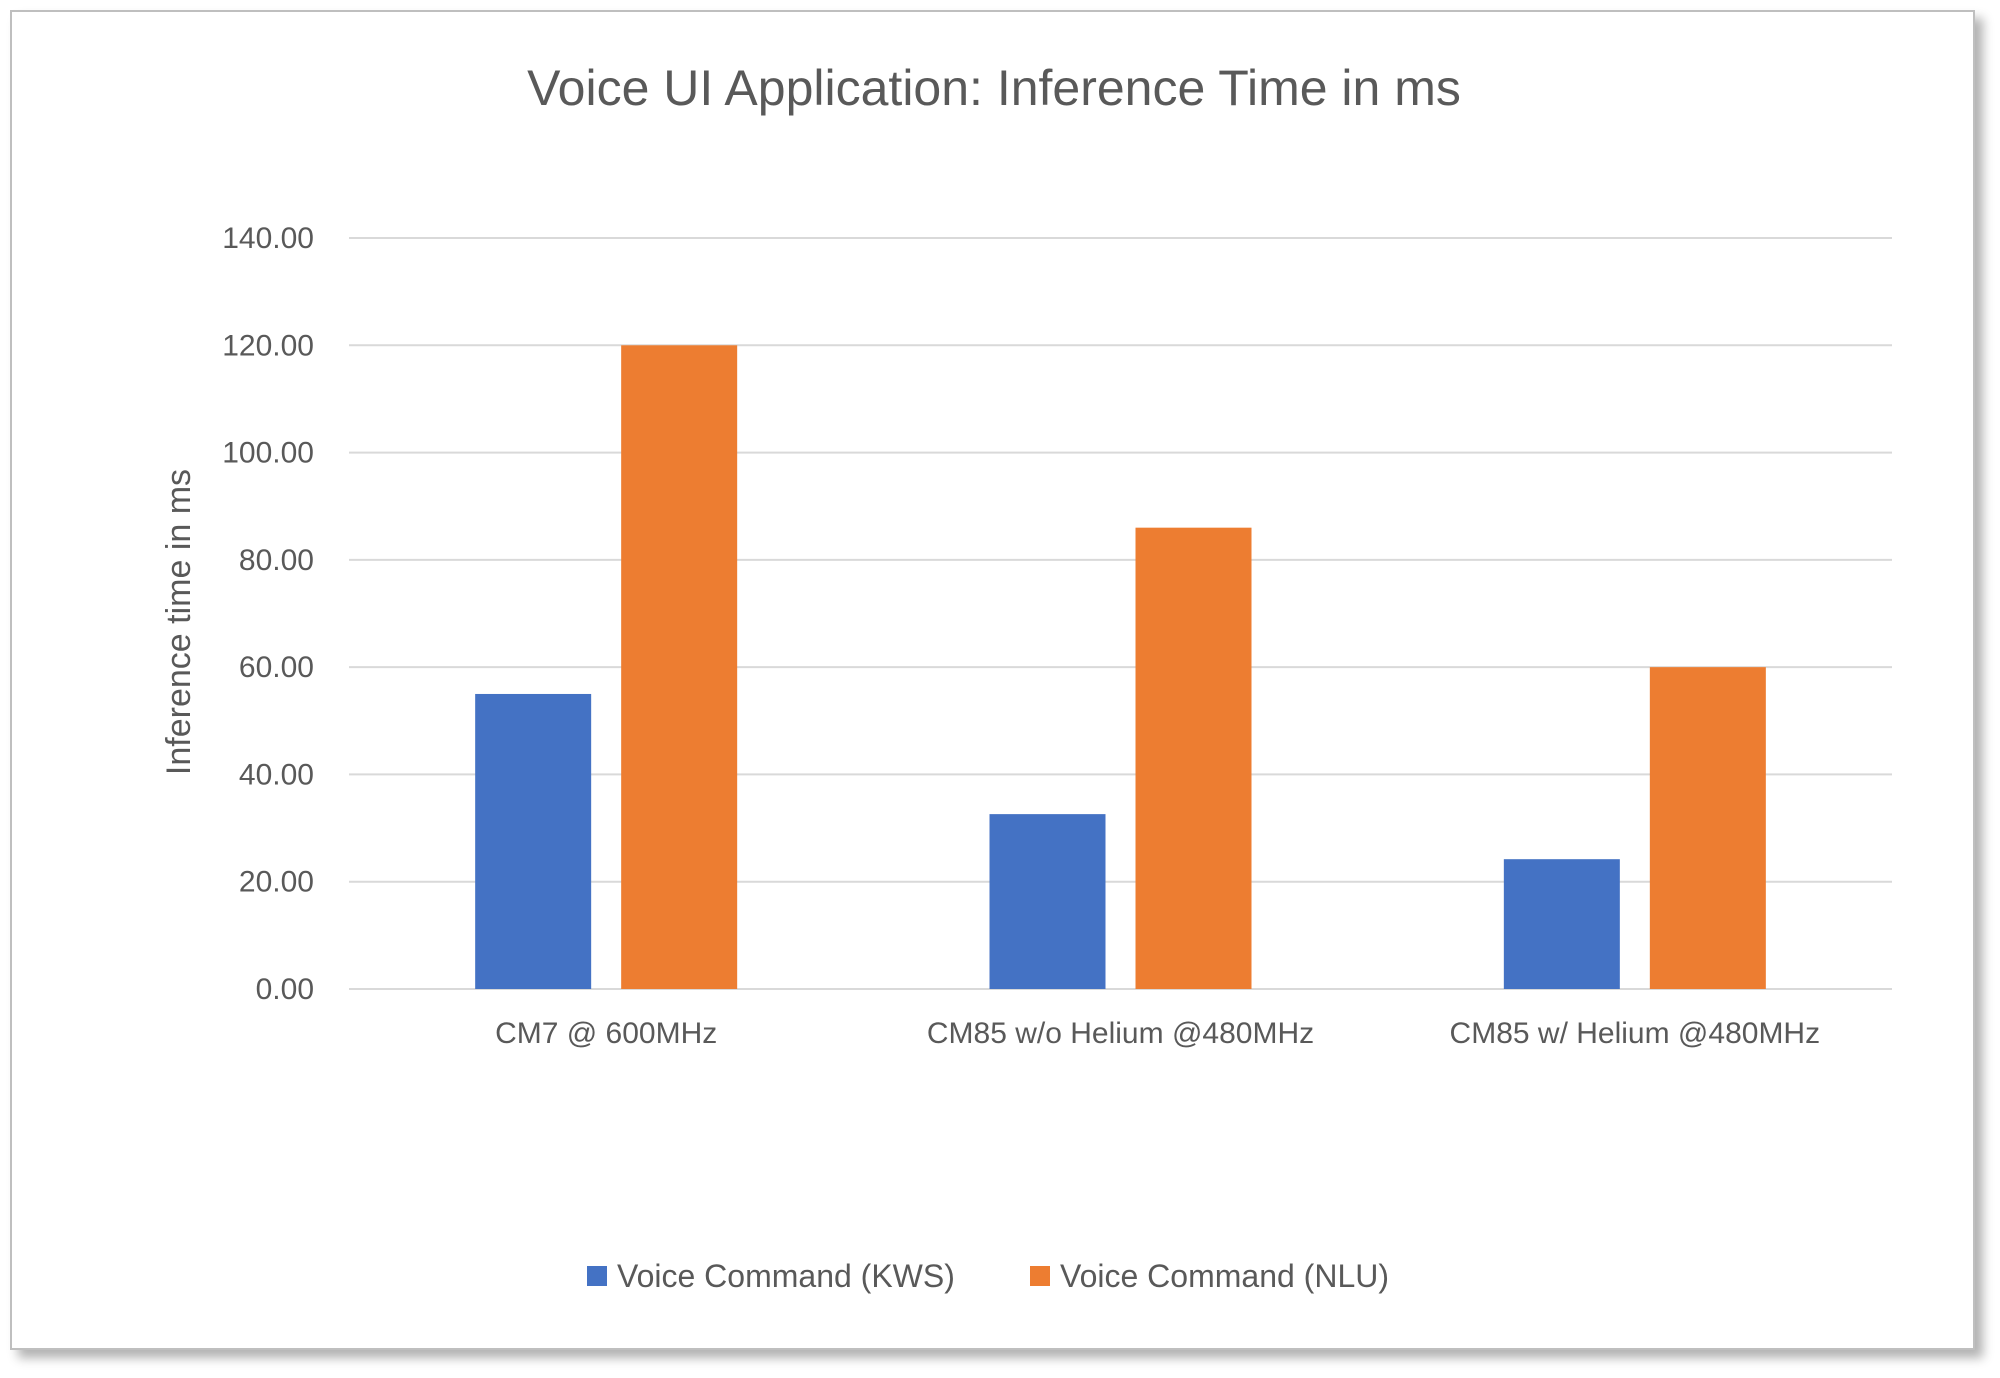 The width and height of the screenshot is (2000, 1378). What do you see at coordinates (1635, 1033) in the screenshot?
I see `x-tick-label: CM85 w/ Helium @480MHz` at bounding box center [1635, 1033].